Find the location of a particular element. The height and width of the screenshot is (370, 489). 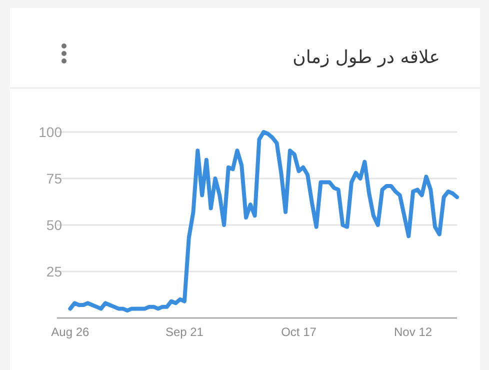

y-tick-label: 50 is located at coordinates (54, 225).